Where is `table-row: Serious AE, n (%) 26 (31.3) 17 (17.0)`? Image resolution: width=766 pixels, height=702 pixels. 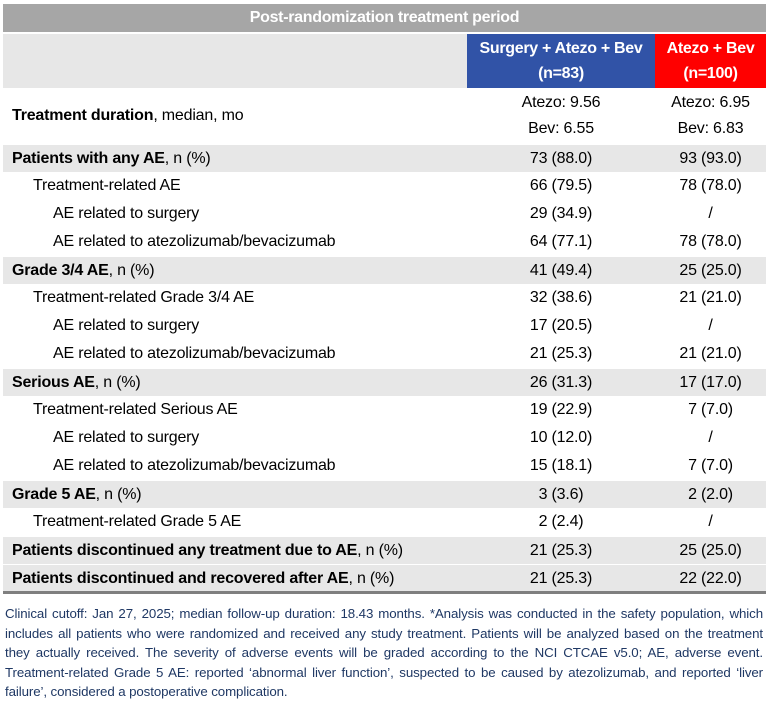
table-row: Serious AE, n (%) 26 (31.3) 17 (17.0) is located at coordinates (384, 382).